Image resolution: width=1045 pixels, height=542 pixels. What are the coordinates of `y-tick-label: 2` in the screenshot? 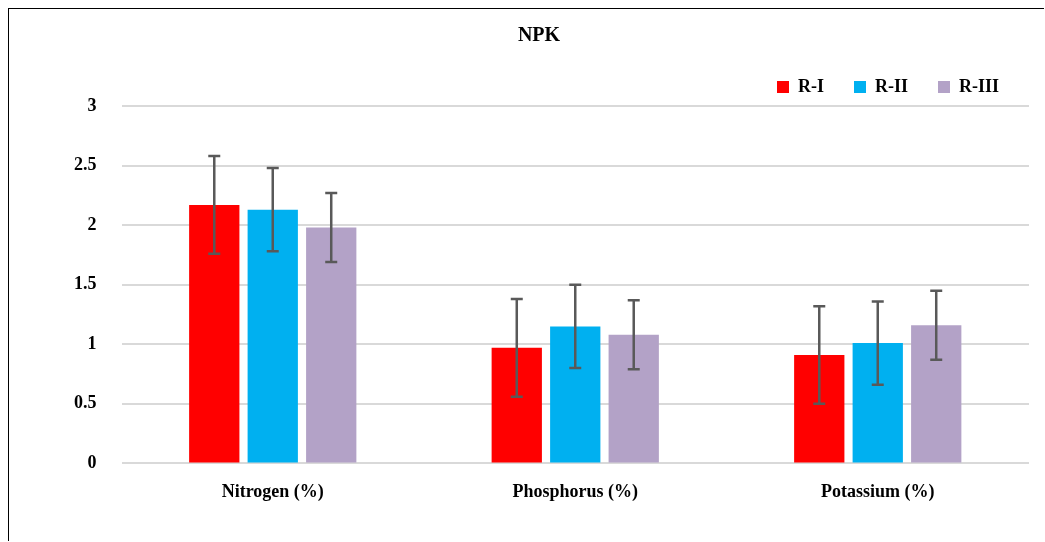 It's located at (92, 223).